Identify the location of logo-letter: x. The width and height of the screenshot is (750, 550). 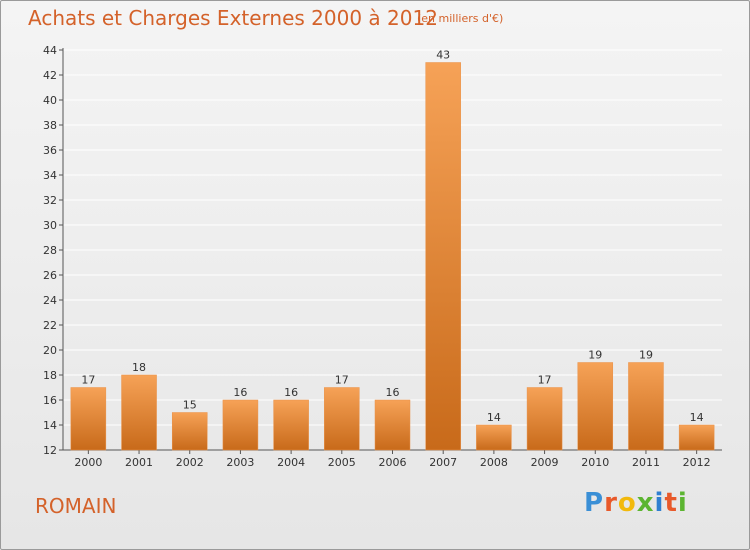
(645, 503).